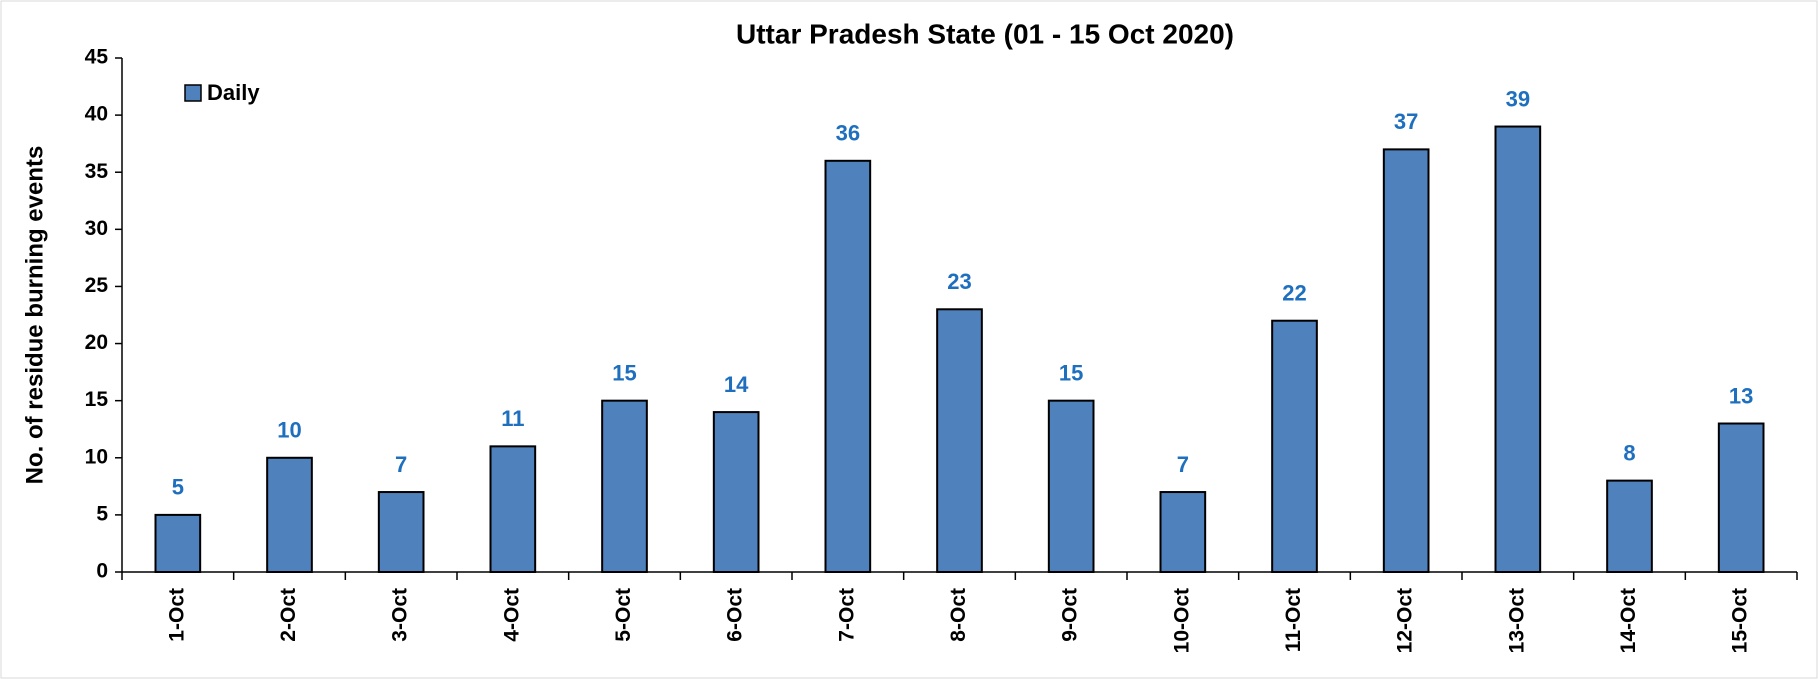  Describe the element at coordinates (96, 114) in the screenshot. I see `y-tick-label: 40` at that location.